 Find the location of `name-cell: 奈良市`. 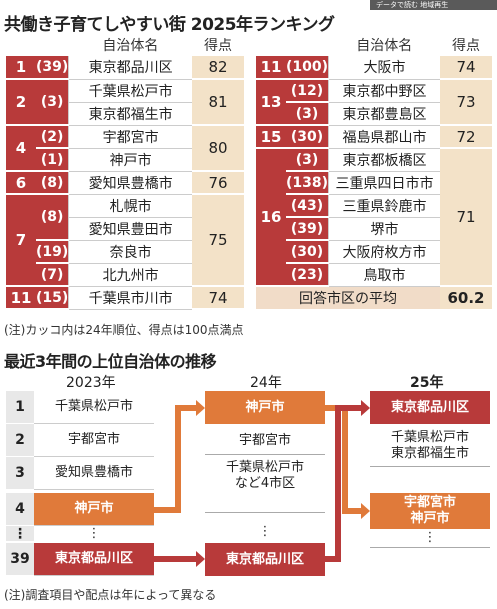

name-cell: 奈良市 is located at coordinates (130, 252).